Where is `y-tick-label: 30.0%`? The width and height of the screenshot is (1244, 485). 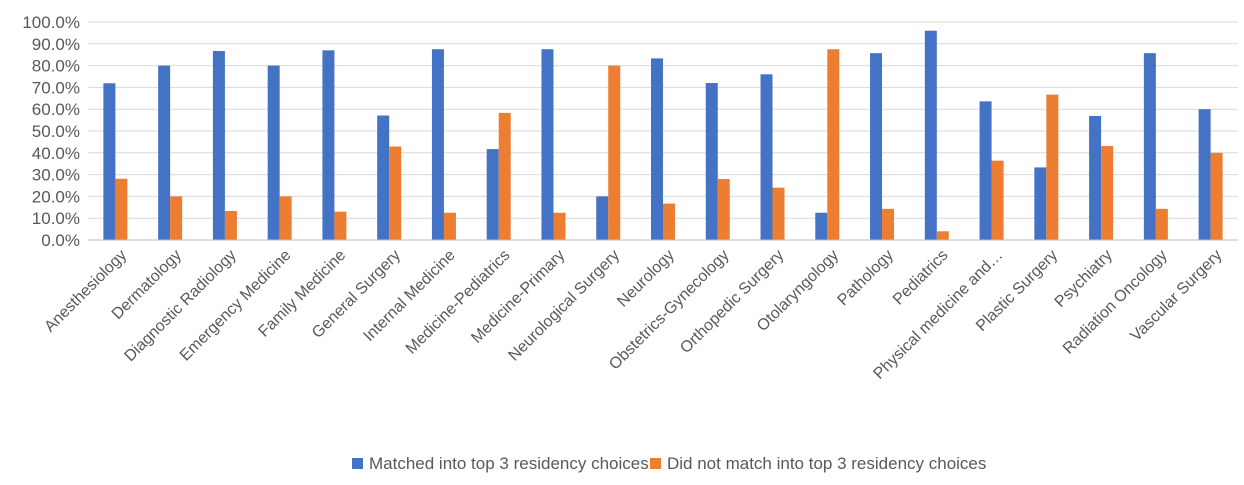 y-tick-label: 30.0% is located at coordinates (56, 175).